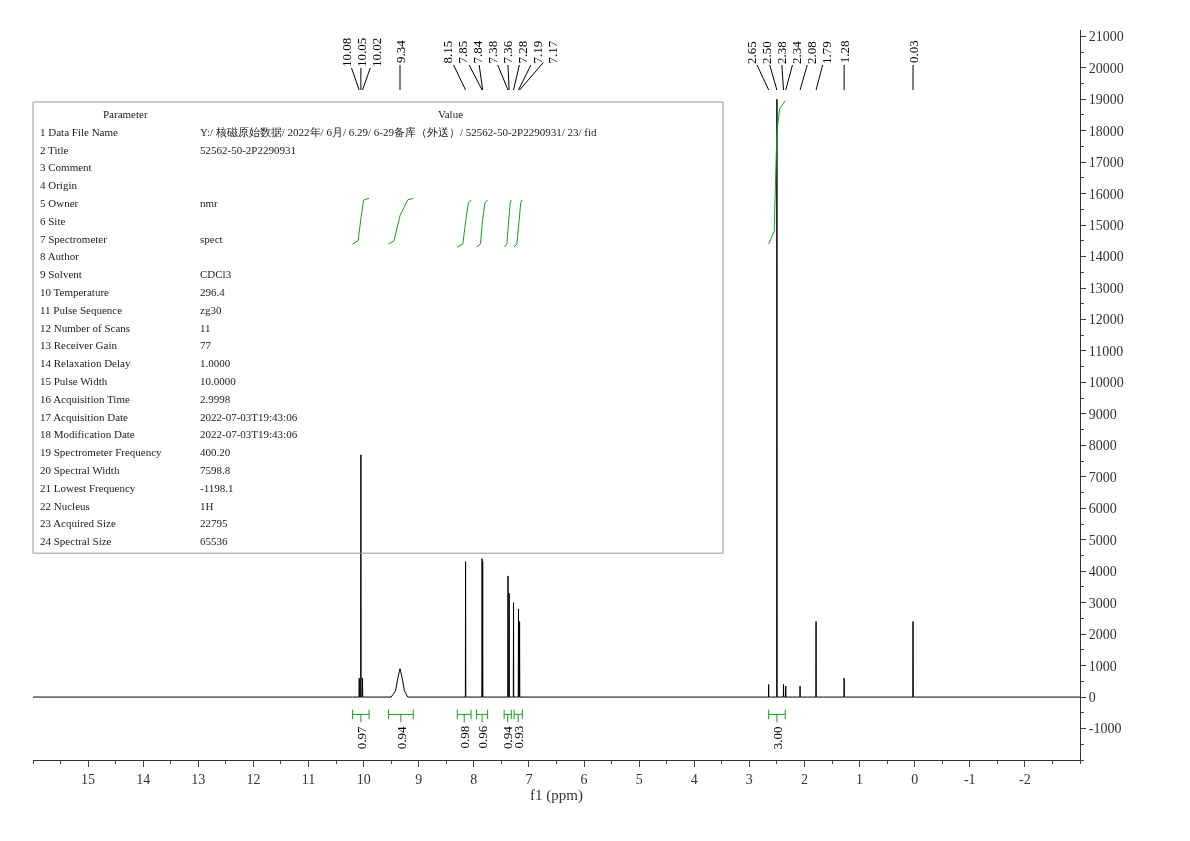 This screenshot has height=841, width=1190. What do you see at coordinates (137, 488) in the screenshot?
I see `text: 21 Lowest Frequency -1198.1` at bounding box center [137, 488].